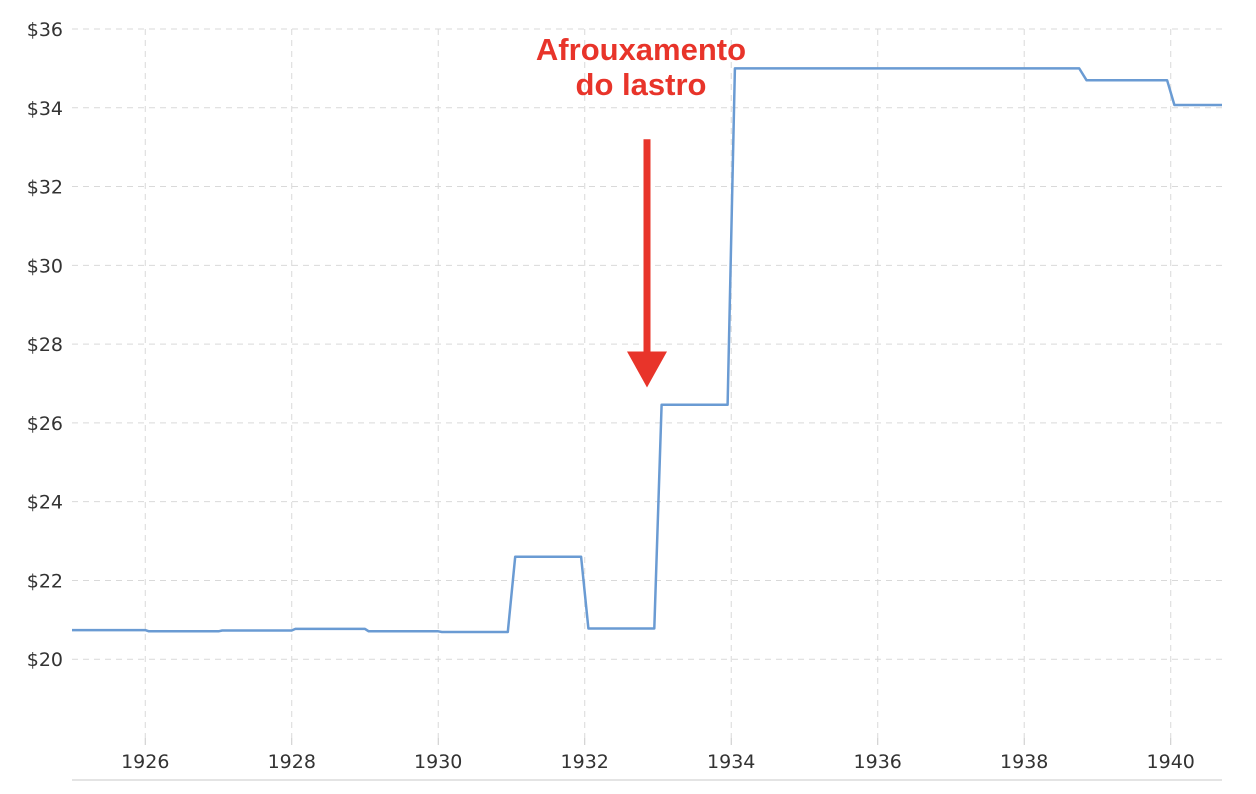 The height and width of the screenshot is (794, 1256). What do you see at coordinates (45, 109) in the screenshot?
I see `y-tick-label: $34` at bounding box center [45, 109].